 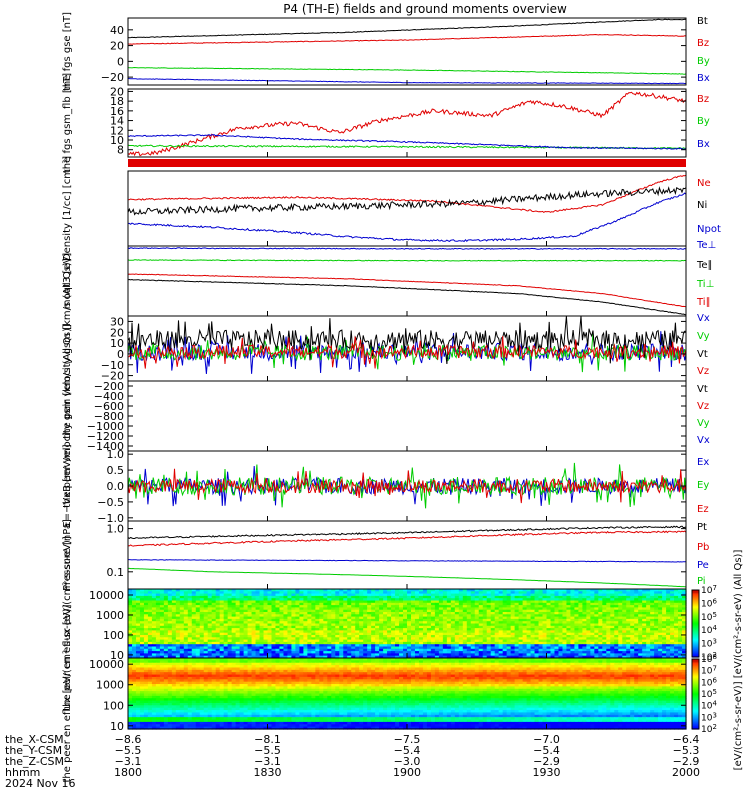 I want to click on series-line-Ni, so click(x=407, y=201).